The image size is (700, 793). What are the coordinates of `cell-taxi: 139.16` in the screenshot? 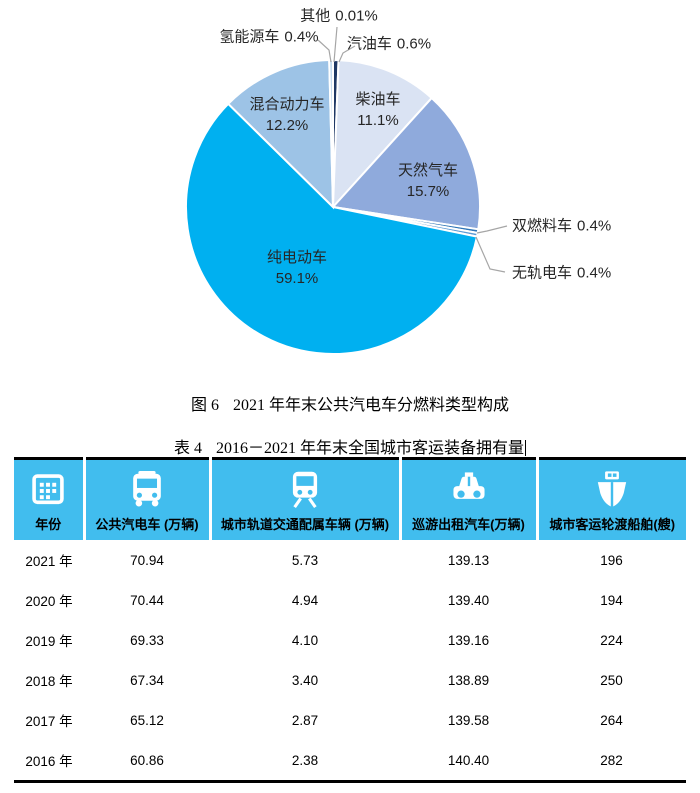 It's located at (468, 640).